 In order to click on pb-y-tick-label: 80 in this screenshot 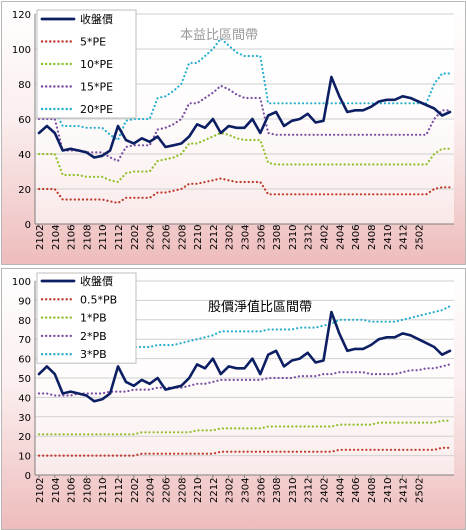, I will do `click(24, 321)`.